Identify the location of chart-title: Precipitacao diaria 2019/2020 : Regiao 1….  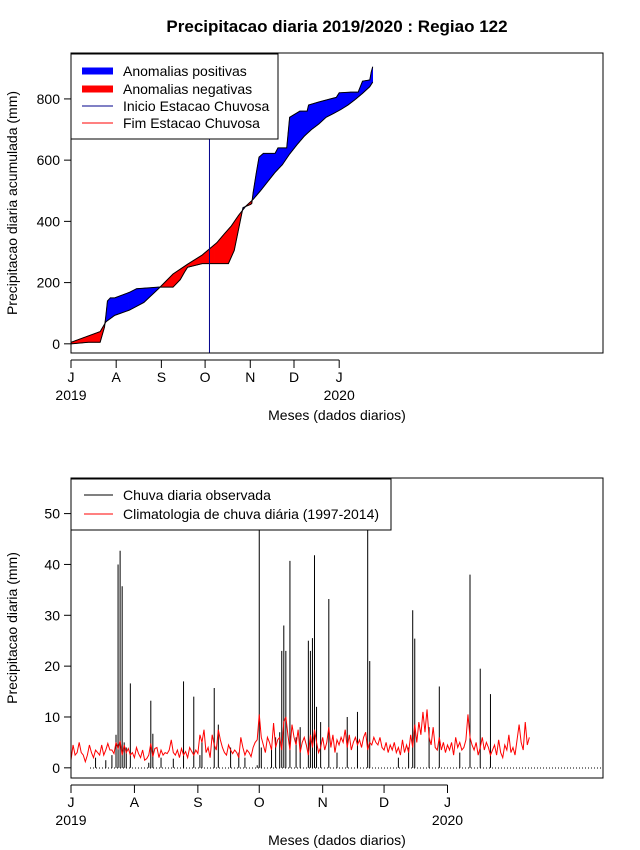
(336, 26).